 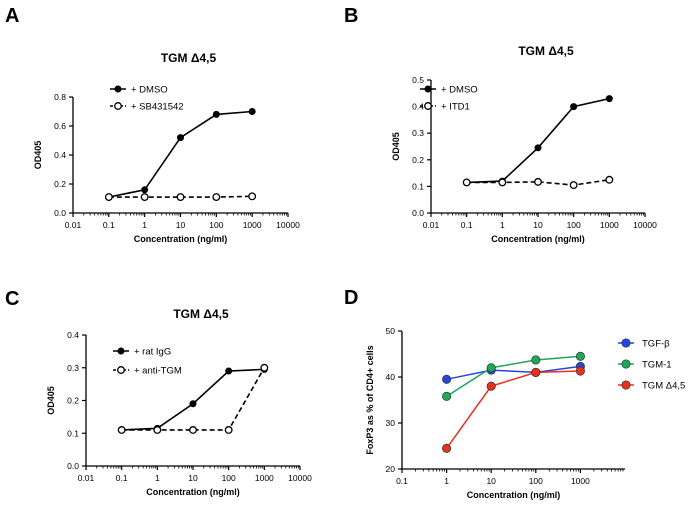 I want to click on y-tick-label: 50, so click(x=391, y=331).